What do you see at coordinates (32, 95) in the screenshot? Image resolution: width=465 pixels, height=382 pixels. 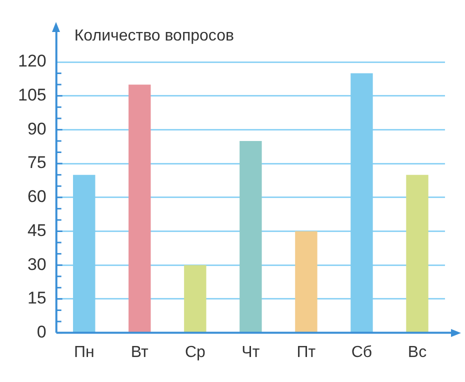 I see `y-tick-label: 105` at bounding box center [32, 95].